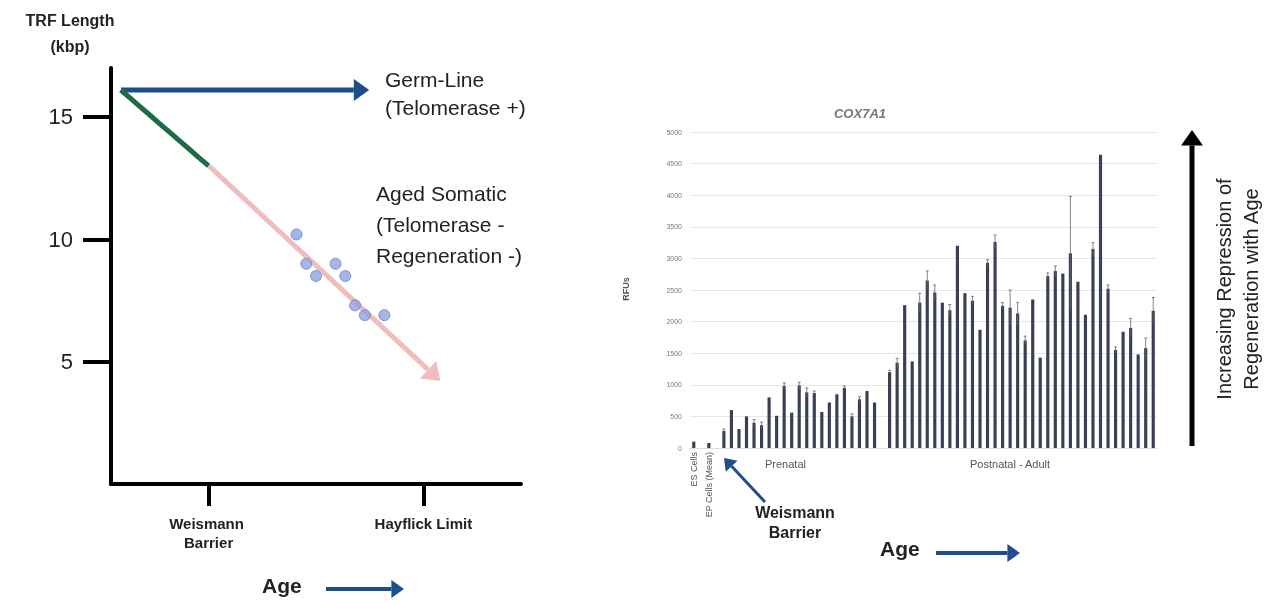 This screenshot has height=604, width=1286. Describe the element at coordinates (860, 113) in the screenshot. I see `chart-title: COX7A1` at that location.